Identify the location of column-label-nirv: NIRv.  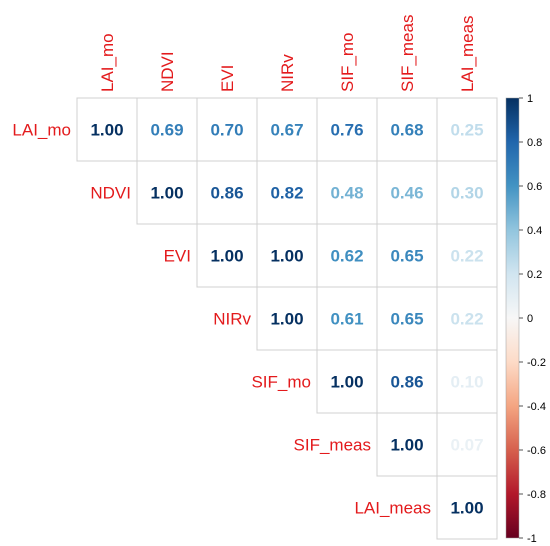
(287, 73).